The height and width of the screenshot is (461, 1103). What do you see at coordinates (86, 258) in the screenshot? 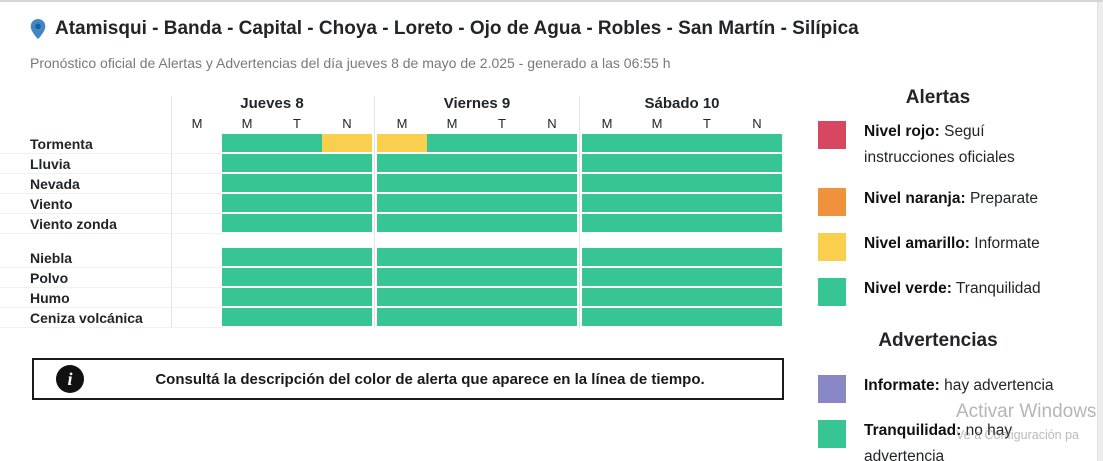
I see `row-label: Niebla` at bounding box center [86, 258].